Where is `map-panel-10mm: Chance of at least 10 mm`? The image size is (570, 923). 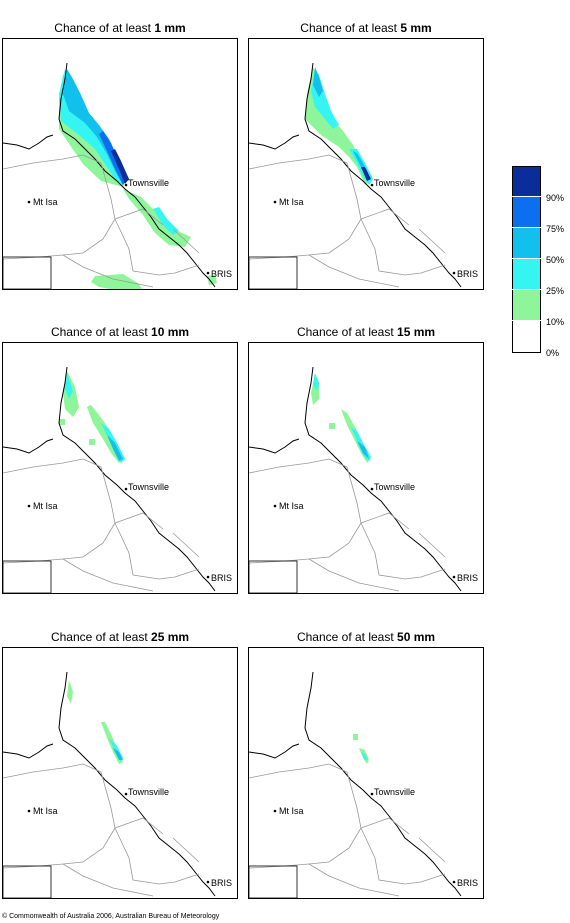 map-panel-10mm: Chance of at least 10 mm is located at coordinates (120, 460).